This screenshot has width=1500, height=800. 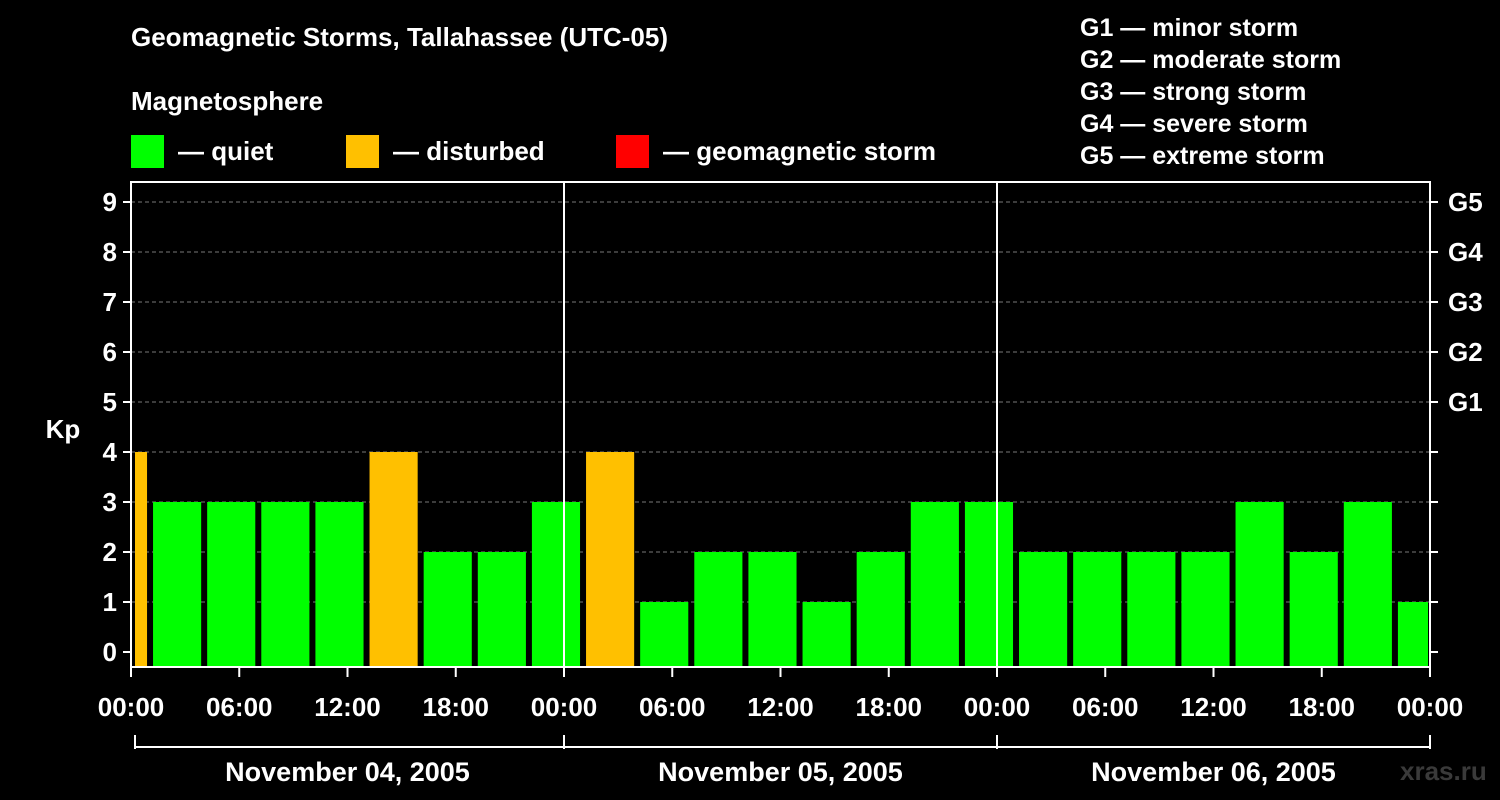 I want to click on g-scale-label: G2, so click(x=1465, y=352).